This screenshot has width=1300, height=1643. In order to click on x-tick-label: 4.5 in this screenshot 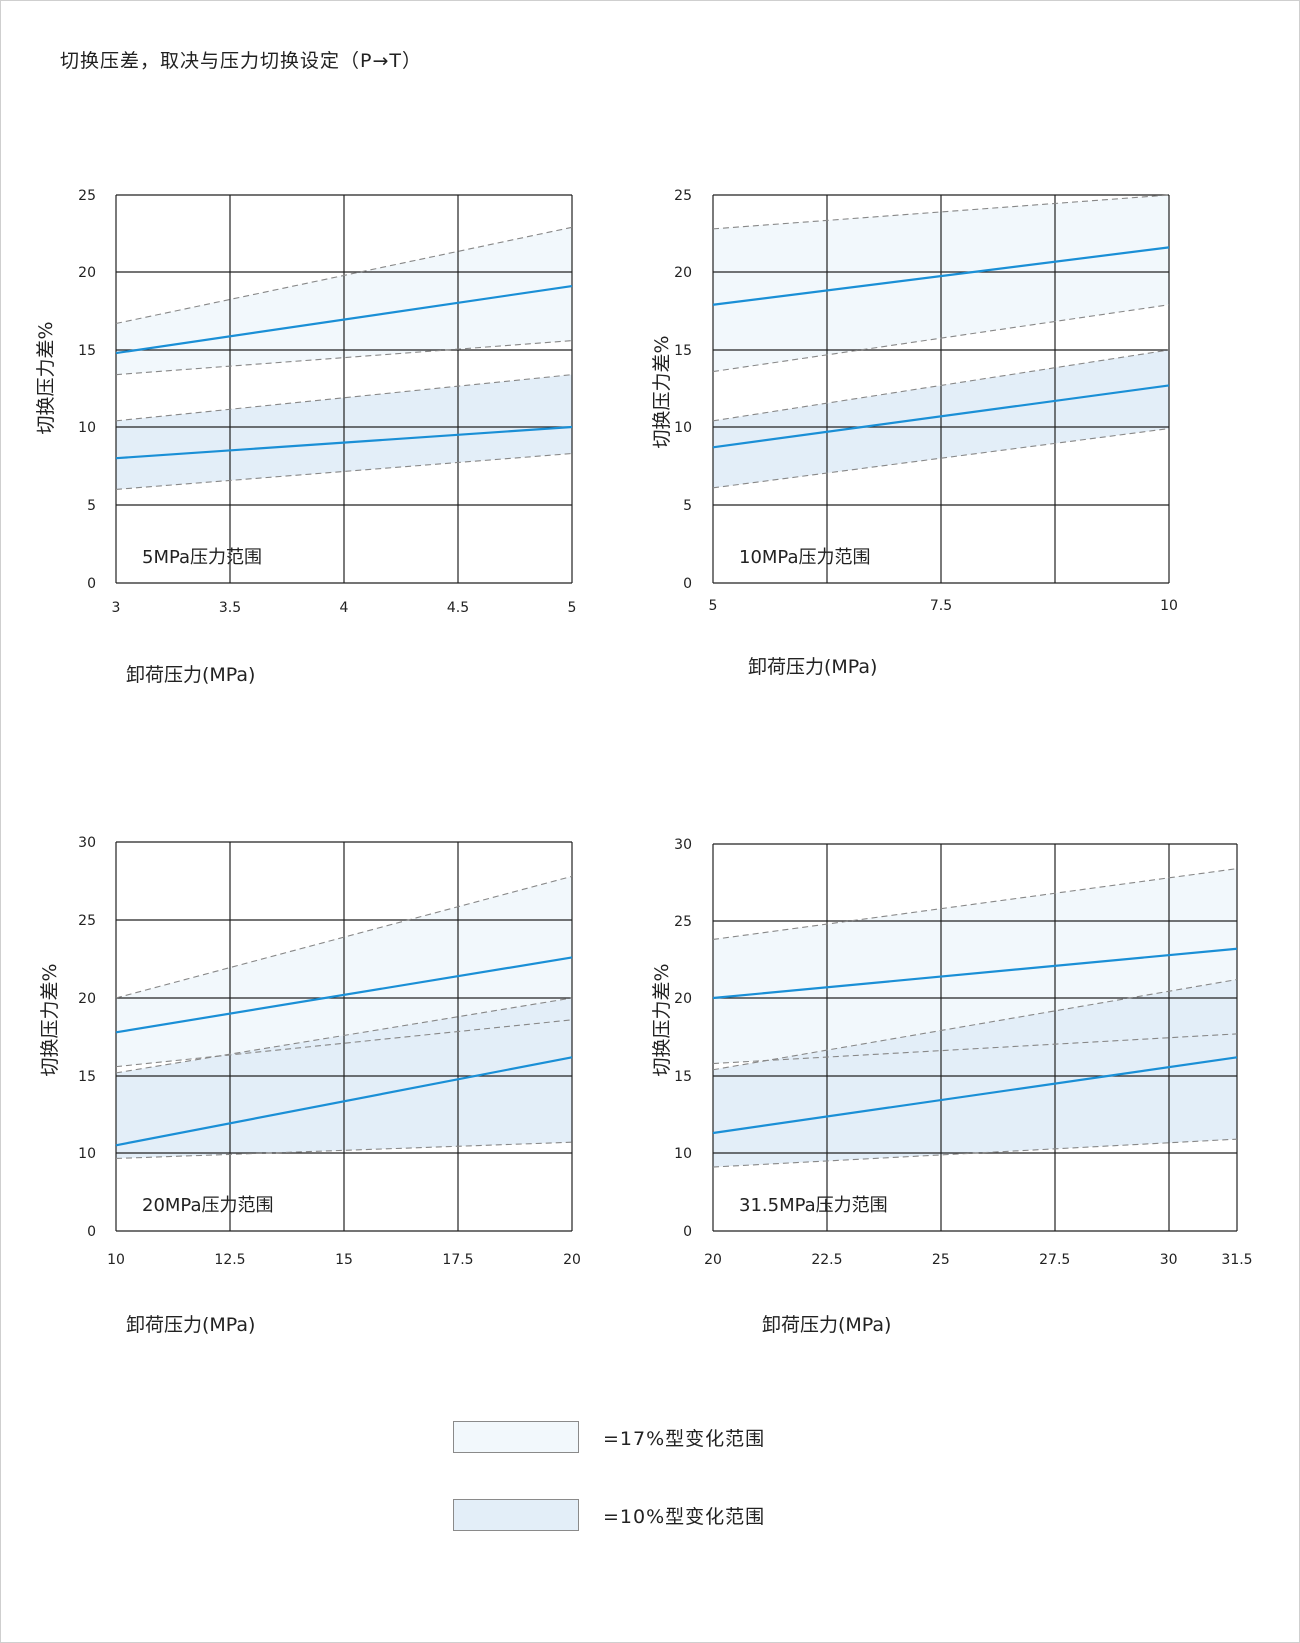, I will do `click(458, 608)`.